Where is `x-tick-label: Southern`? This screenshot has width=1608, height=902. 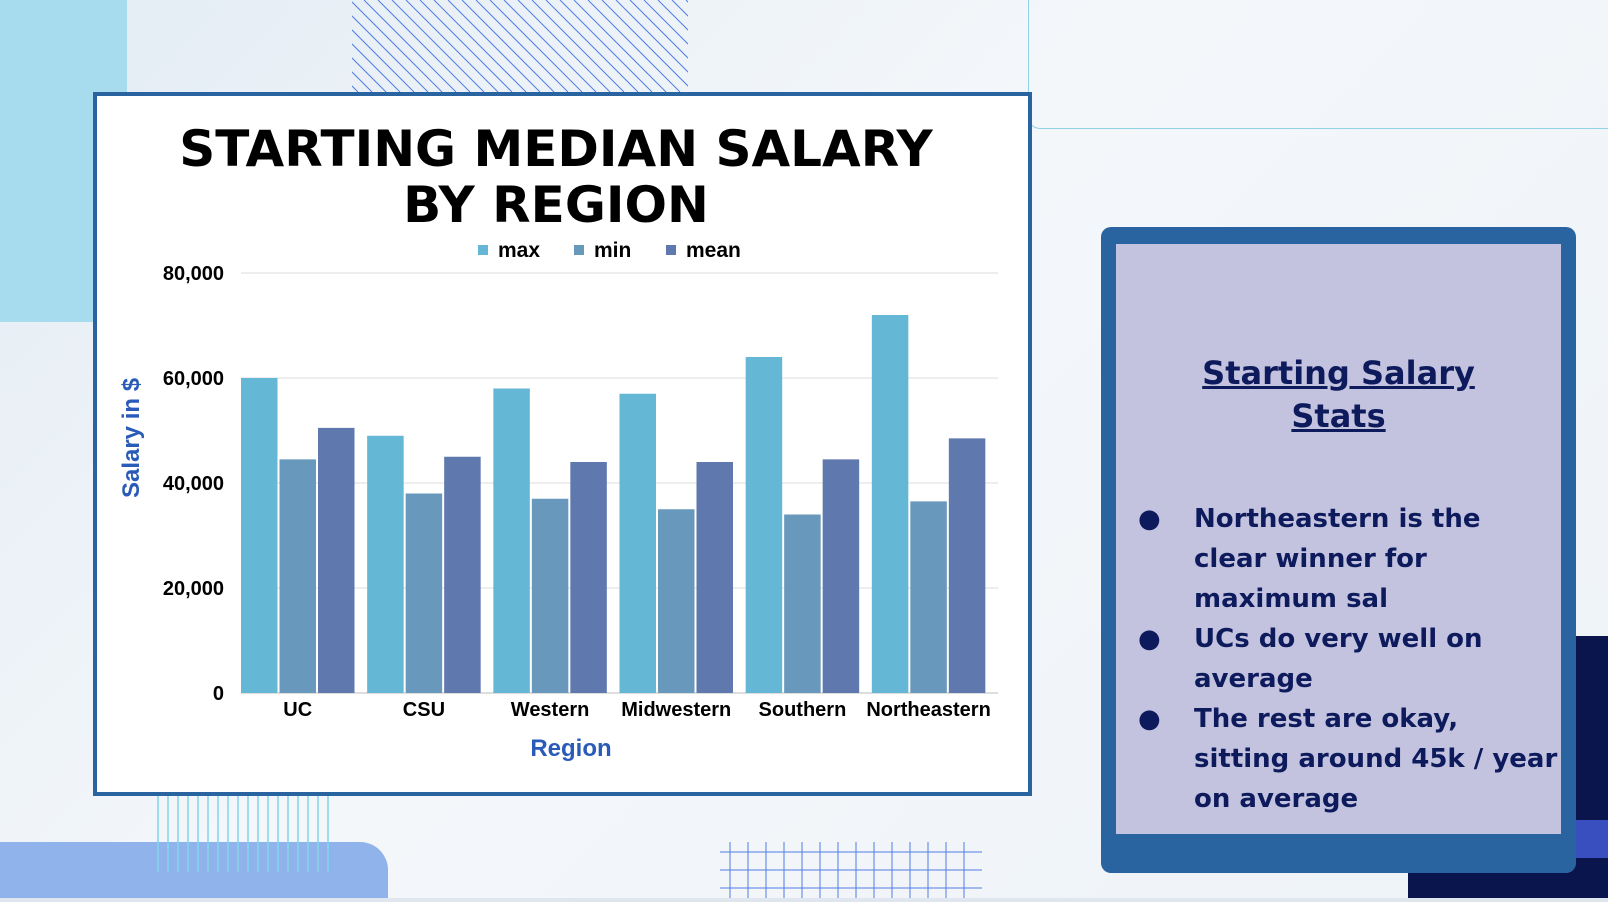
x-tick-label: Southern is located at coordinates (803, 710).